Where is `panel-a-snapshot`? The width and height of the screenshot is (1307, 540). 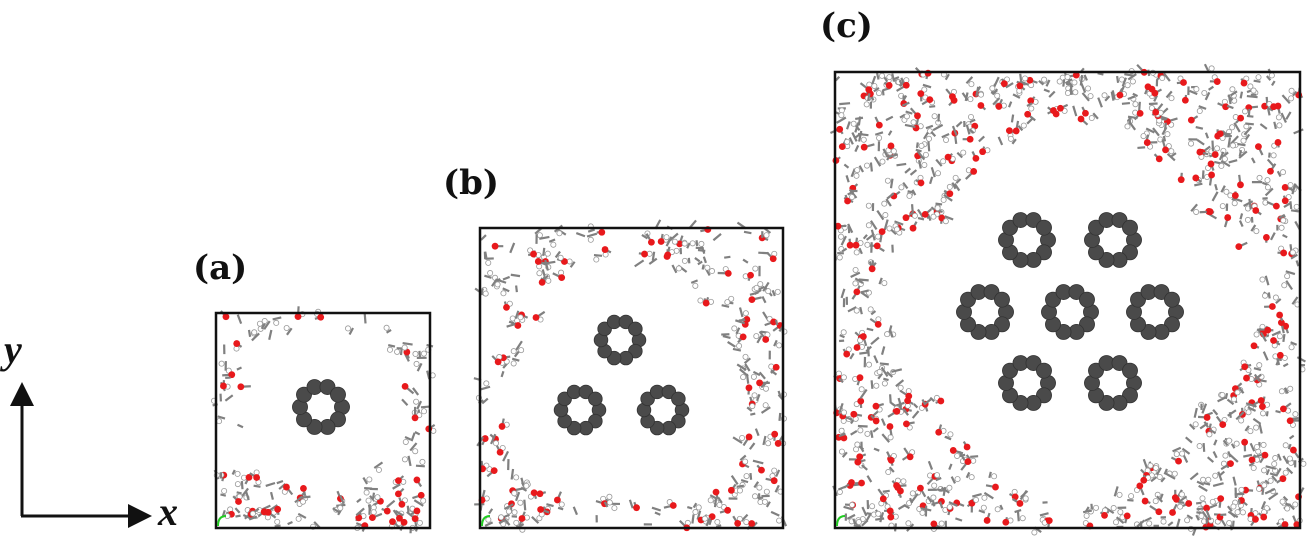
panel-a-snapshot is located at coordinates (324, 420).